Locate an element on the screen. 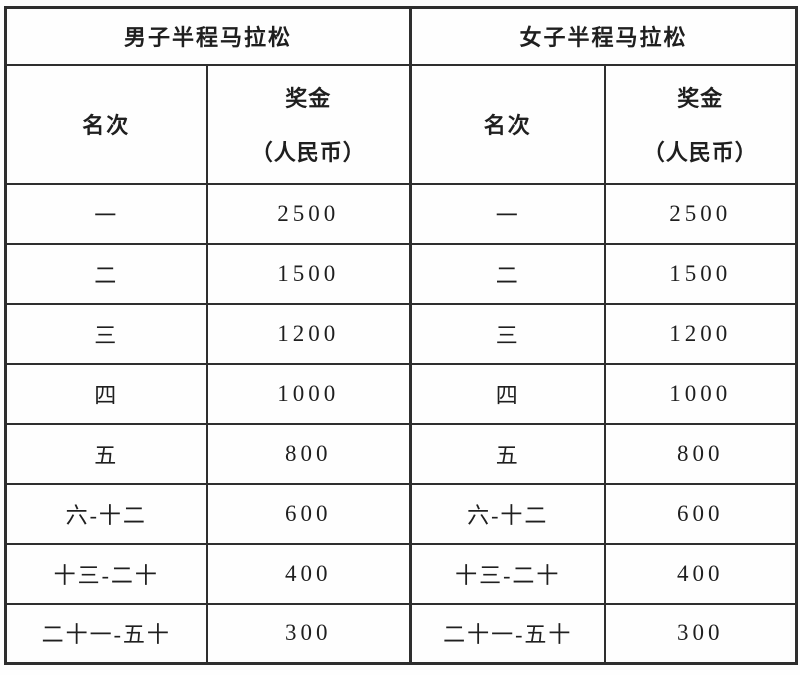  prize-cell-men: 400 is located at coordinates (309, 573).